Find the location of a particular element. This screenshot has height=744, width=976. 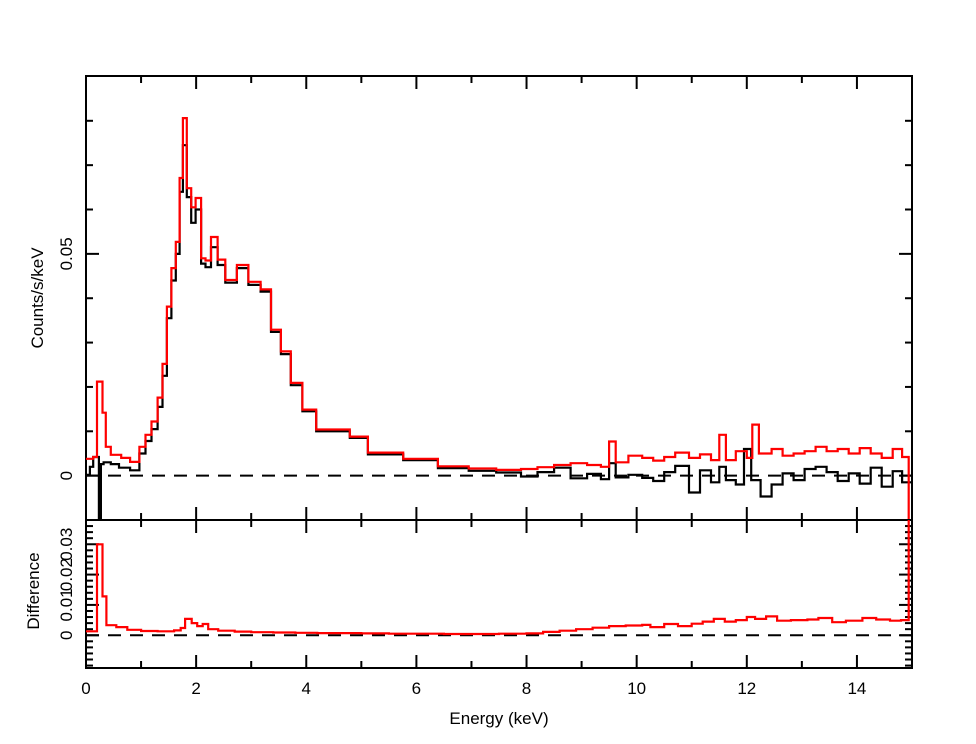

energy-axis-label: Energy (keV) is located at coordinates (499, 718).